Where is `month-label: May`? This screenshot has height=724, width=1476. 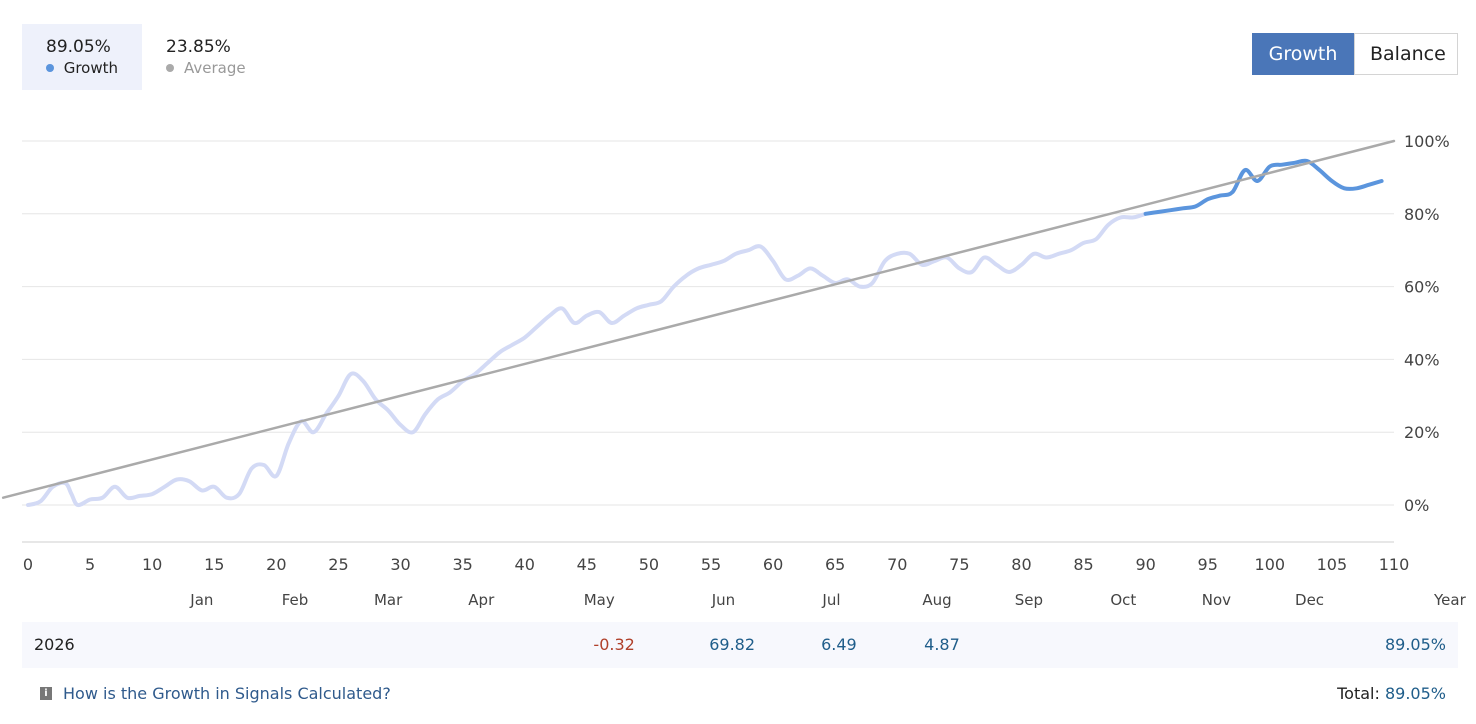 month-label: May is located at coordinates (599, 600).